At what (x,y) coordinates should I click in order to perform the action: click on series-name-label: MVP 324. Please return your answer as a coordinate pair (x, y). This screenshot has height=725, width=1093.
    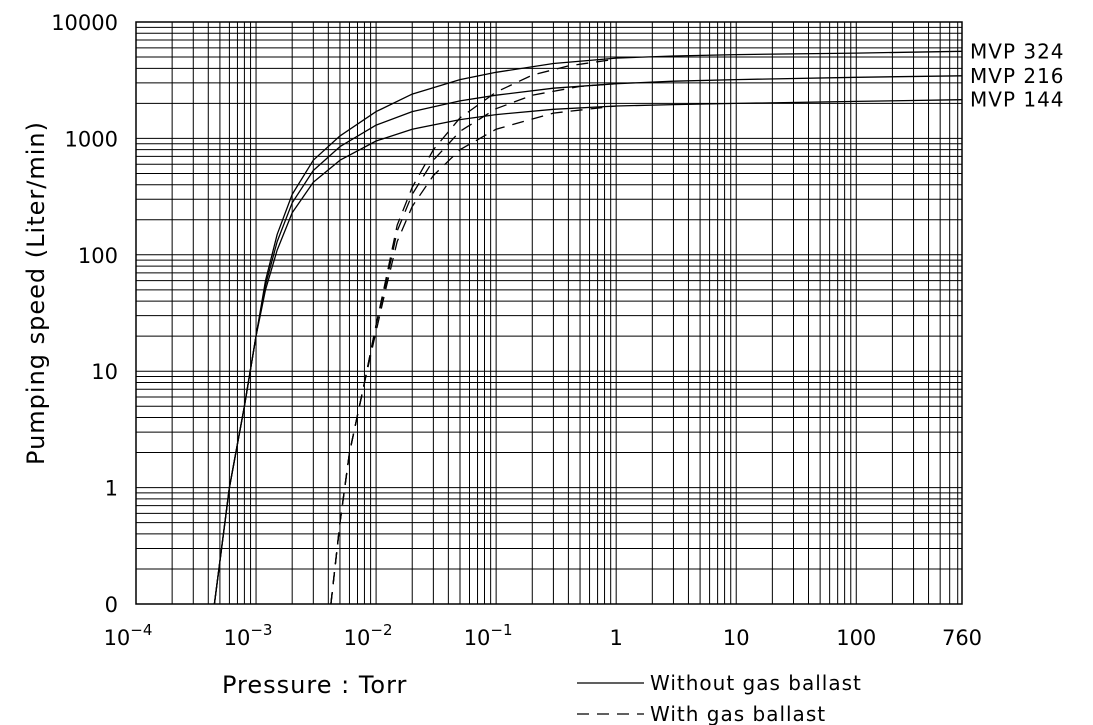
    Looking at the image, I should click on (1017, 51).